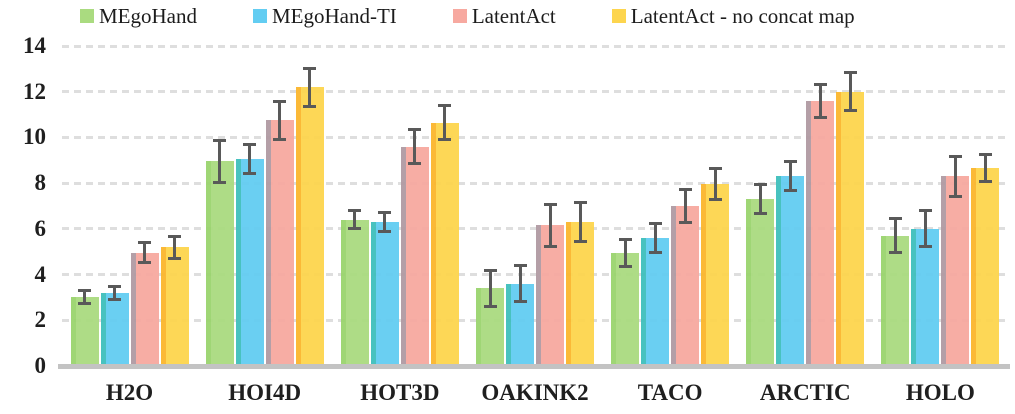  Describe the element at coordinates (34, 45) in the screenshot. I see `y-axis-tick-14: 14` at that location.